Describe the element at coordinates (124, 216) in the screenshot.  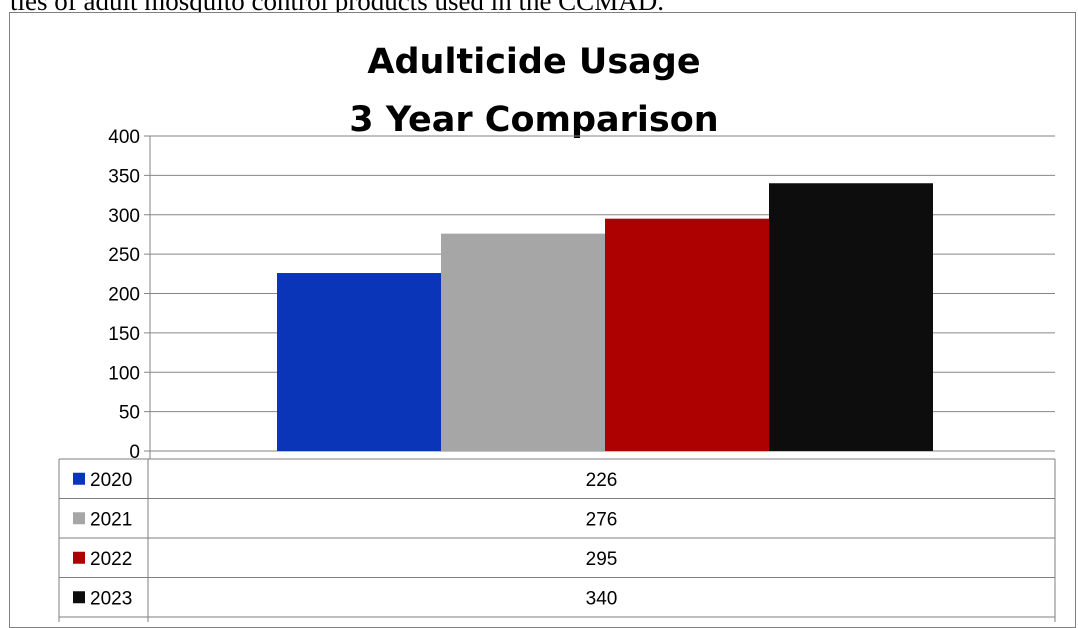
I see `y-tick-label: 300` at that location.